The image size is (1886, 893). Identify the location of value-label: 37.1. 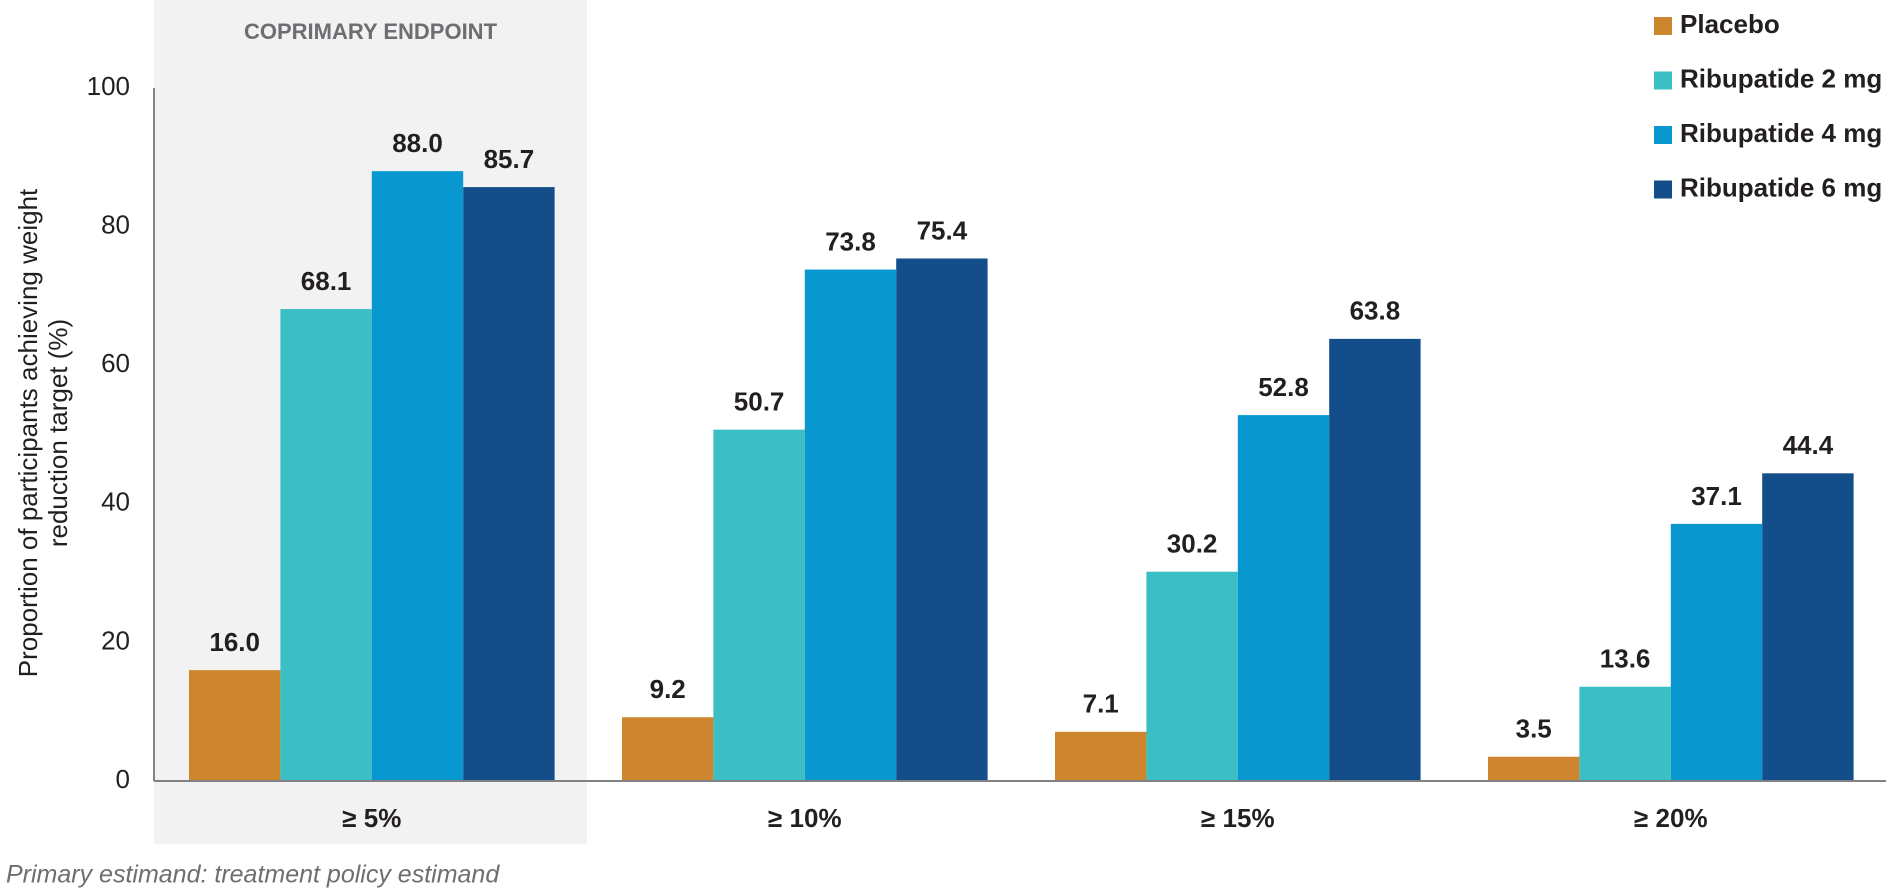
(1716, 496).